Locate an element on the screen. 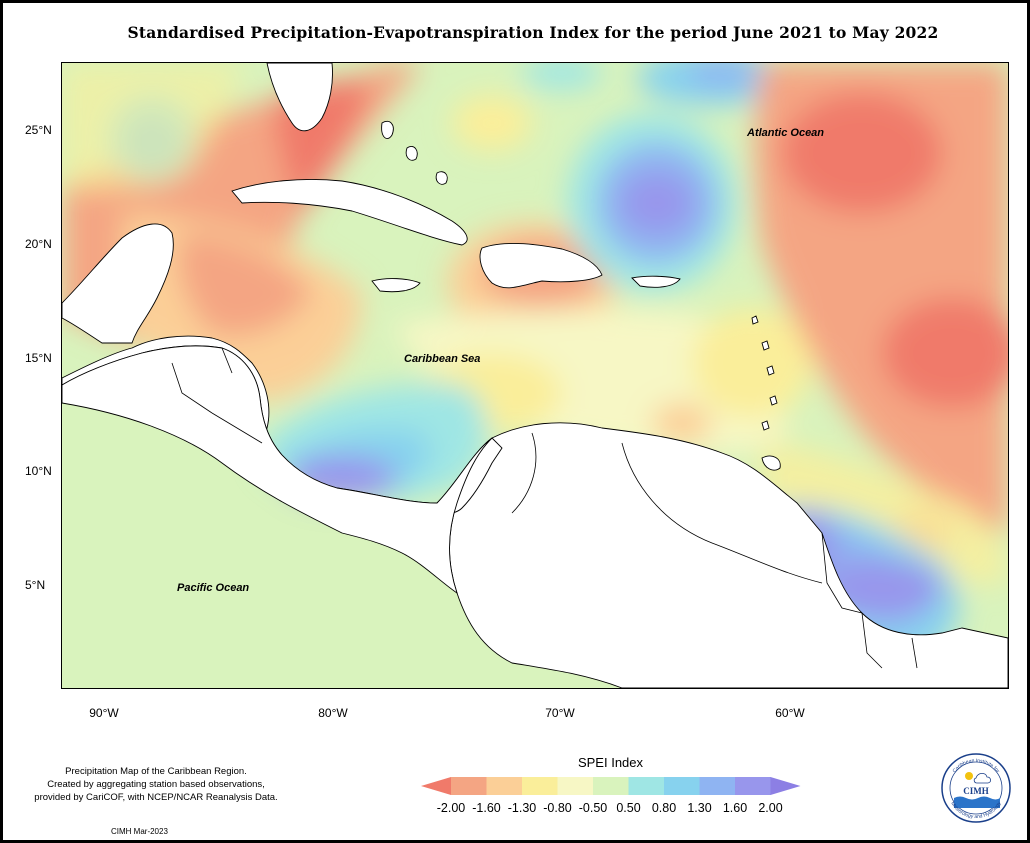 Image resolution: width=1030 pixels, height=843 pixels. cloud-icon is located at coordinates (982, 778).